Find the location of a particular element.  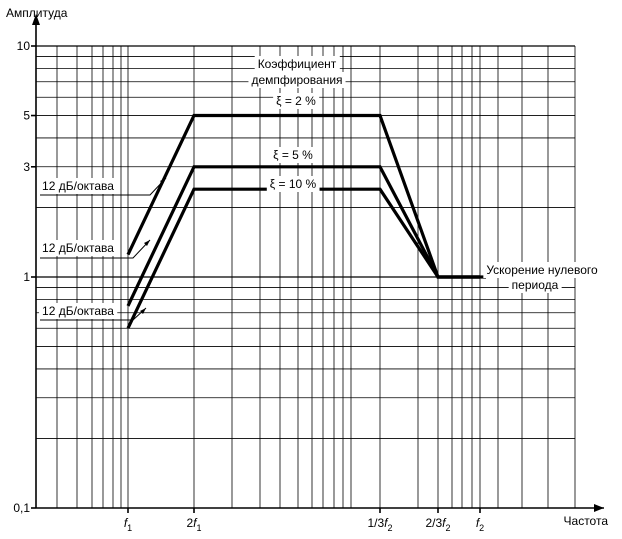

y-tick-label: 5 is located at coordinates (26, 116).